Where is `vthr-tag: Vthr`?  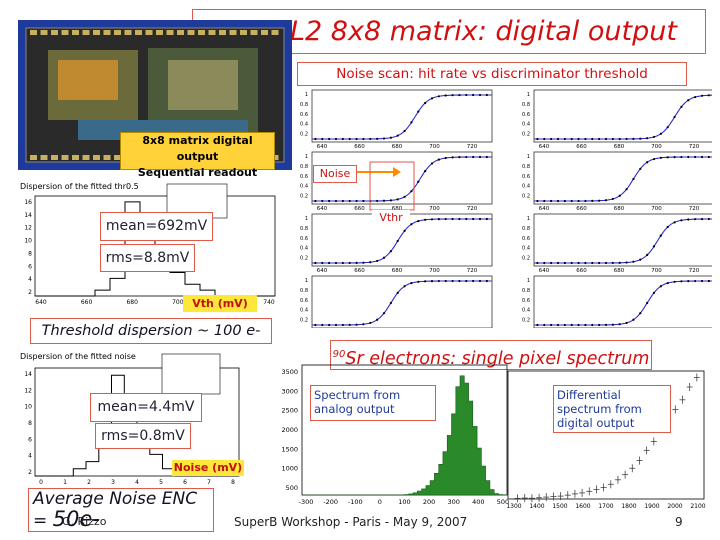 vthr-tag: Vthr is located at coordinates (391, 217).